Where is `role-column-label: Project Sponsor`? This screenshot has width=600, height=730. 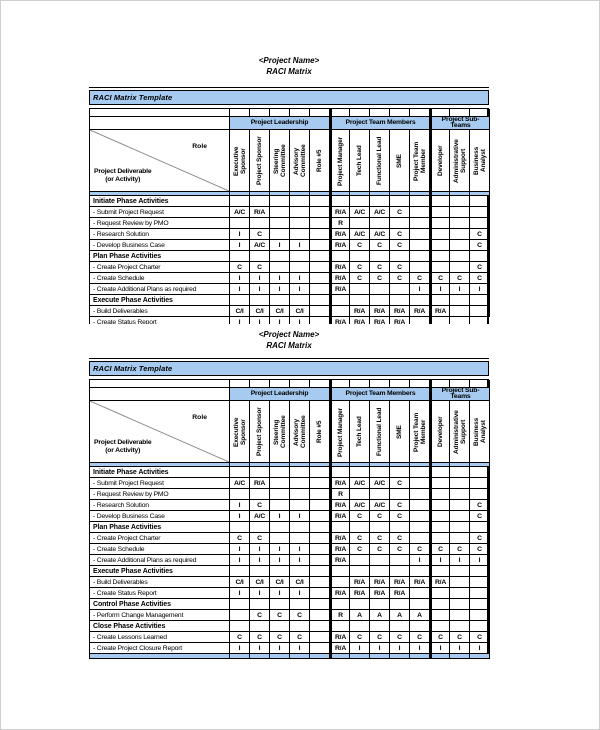
role-column-label: Project Sponsor is located at coordinates (259, 160).